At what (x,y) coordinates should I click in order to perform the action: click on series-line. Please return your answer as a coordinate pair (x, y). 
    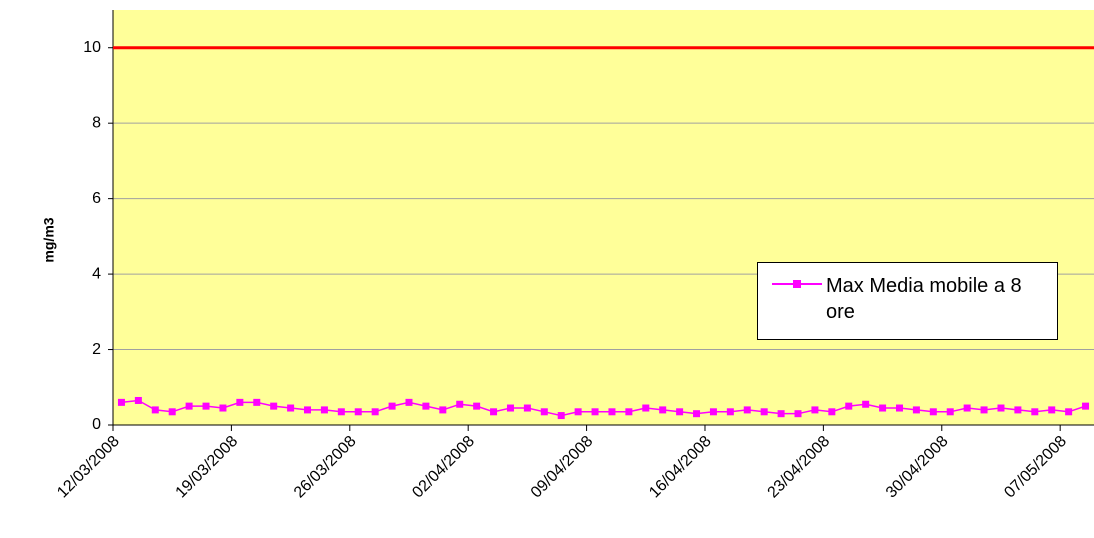
    Looking at the image, I should click on (603, 408).